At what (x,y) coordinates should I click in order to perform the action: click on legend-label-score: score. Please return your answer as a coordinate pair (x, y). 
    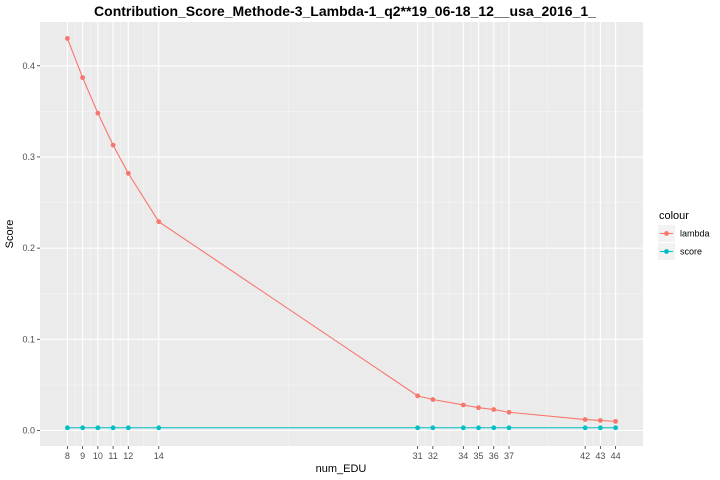
    Looking at the image, I should click on (691, 252).